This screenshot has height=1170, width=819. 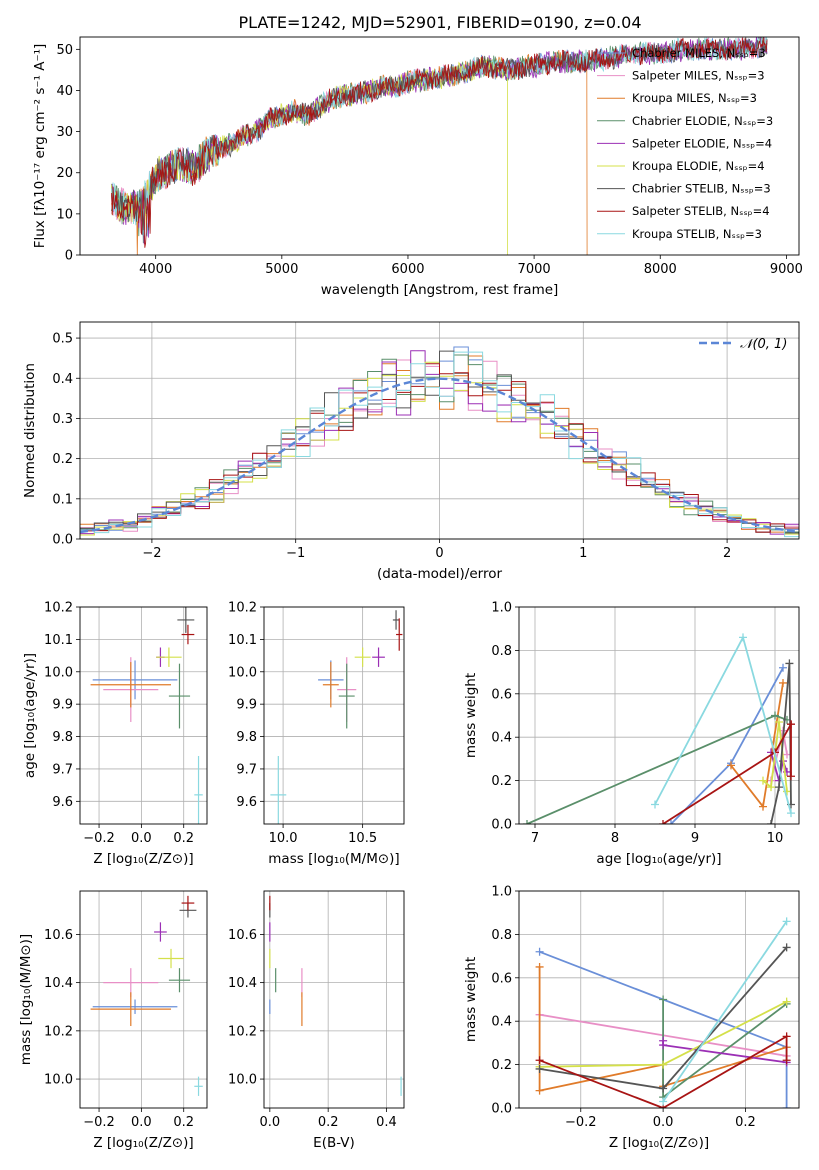 What do you see at coordinates (58, 983) in the screenshot?
I see `y-tick-label: 10.4` at bounding box center [58, 983].